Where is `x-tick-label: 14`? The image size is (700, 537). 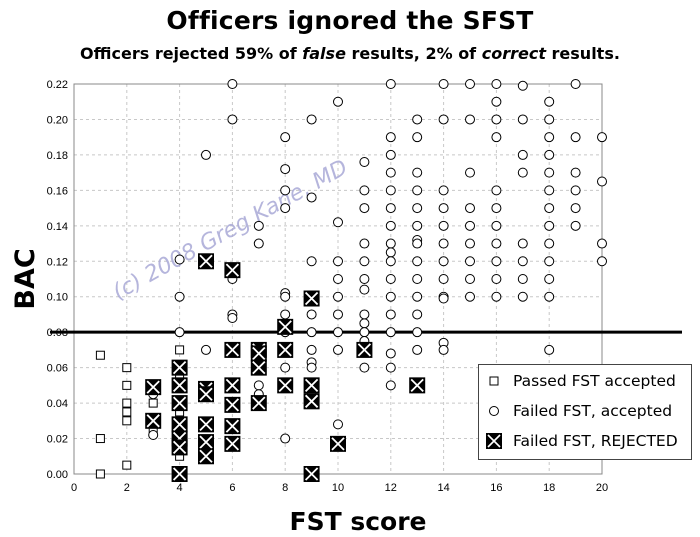 x-tick-label: 14 is located at coordinates (443, 488).